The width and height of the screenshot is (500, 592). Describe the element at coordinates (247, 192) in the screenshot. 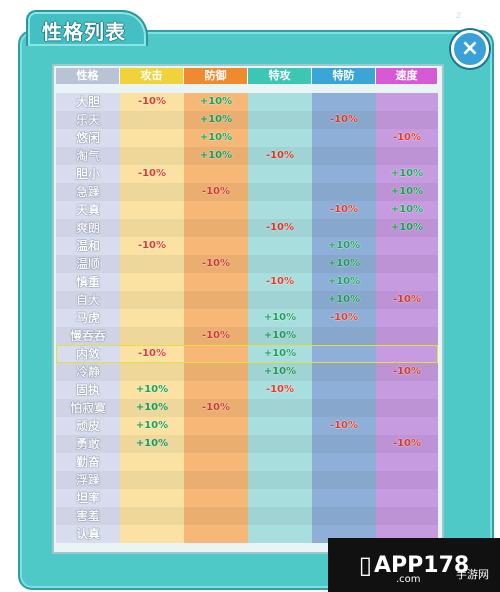

I see `table-row: 急躁 -10% +10%` at that location.